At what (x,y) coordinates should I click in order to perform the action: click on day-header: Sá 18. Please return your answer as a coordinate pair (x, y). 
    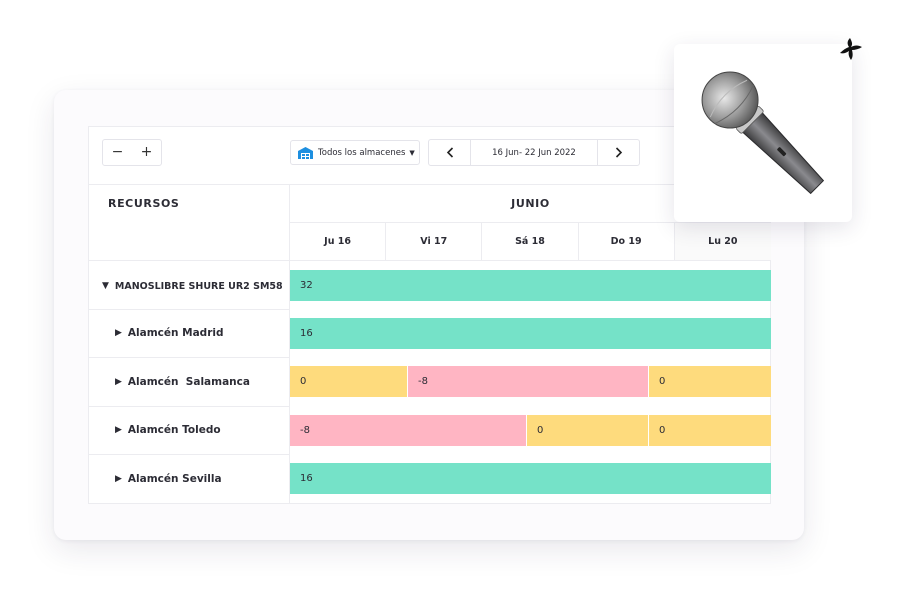
    Looking at the image, I should click on (530, 241).